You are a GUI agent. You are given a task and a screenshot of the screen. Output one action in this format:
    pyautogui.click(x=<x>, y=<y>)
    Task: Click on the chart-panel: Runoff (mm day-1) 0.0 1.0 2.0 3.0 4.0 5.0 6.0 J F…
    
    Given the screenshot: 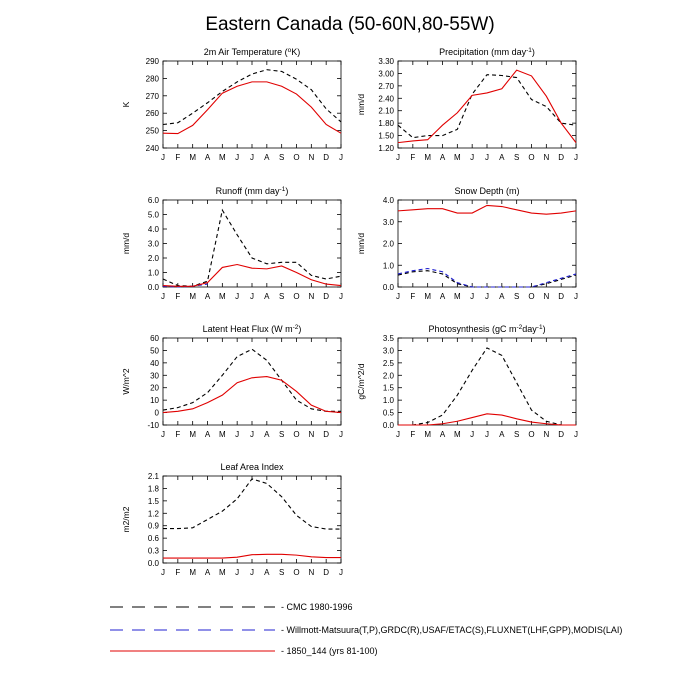 What is the action you would take?
    pyautogui.click(x=232, y=243)
    